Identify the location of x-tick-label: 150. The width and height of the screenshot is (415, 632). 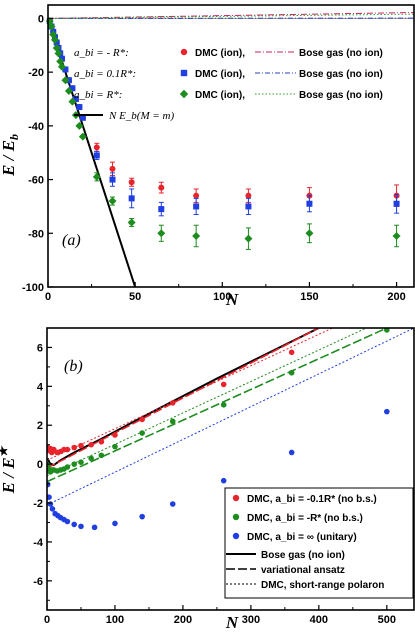
(309, 297).